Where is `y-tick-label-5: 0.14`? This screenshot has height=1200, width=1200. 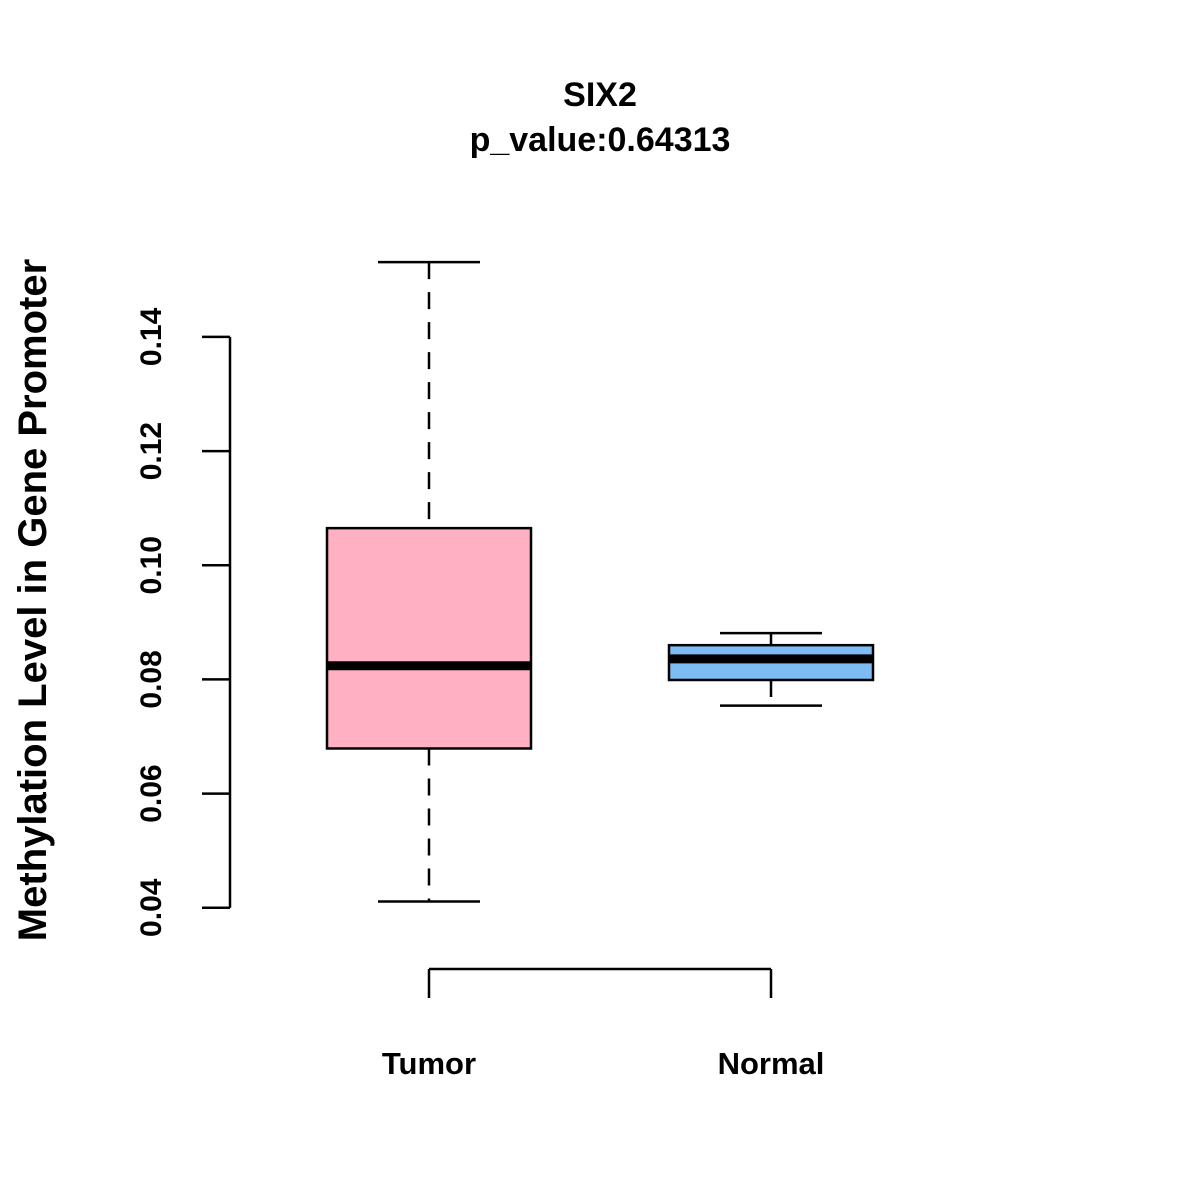 y-tick-label-5: 0.14 is located at coordinates (151, 336).